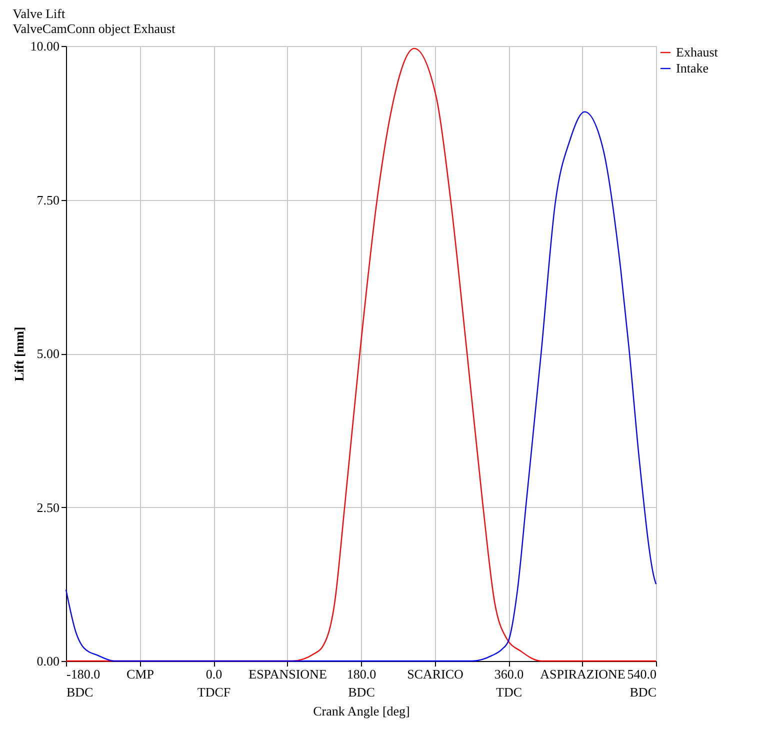 The image size is (760, 749). Describe the element at coordinates (48, 661) in the screenshot. I see `y-tick-label: 0.00` at that location.